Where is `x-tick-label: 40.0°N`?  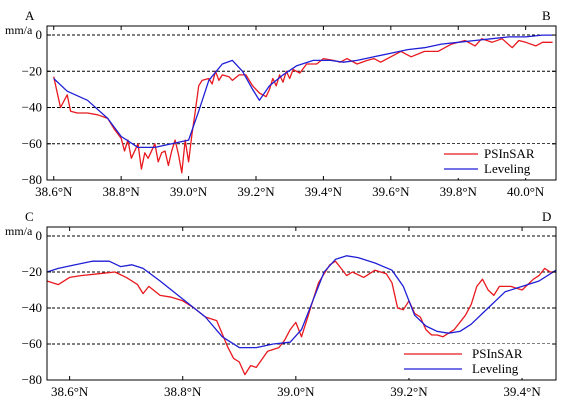 x-tick-label: 40.0°N is located at coordinates (526, 191).